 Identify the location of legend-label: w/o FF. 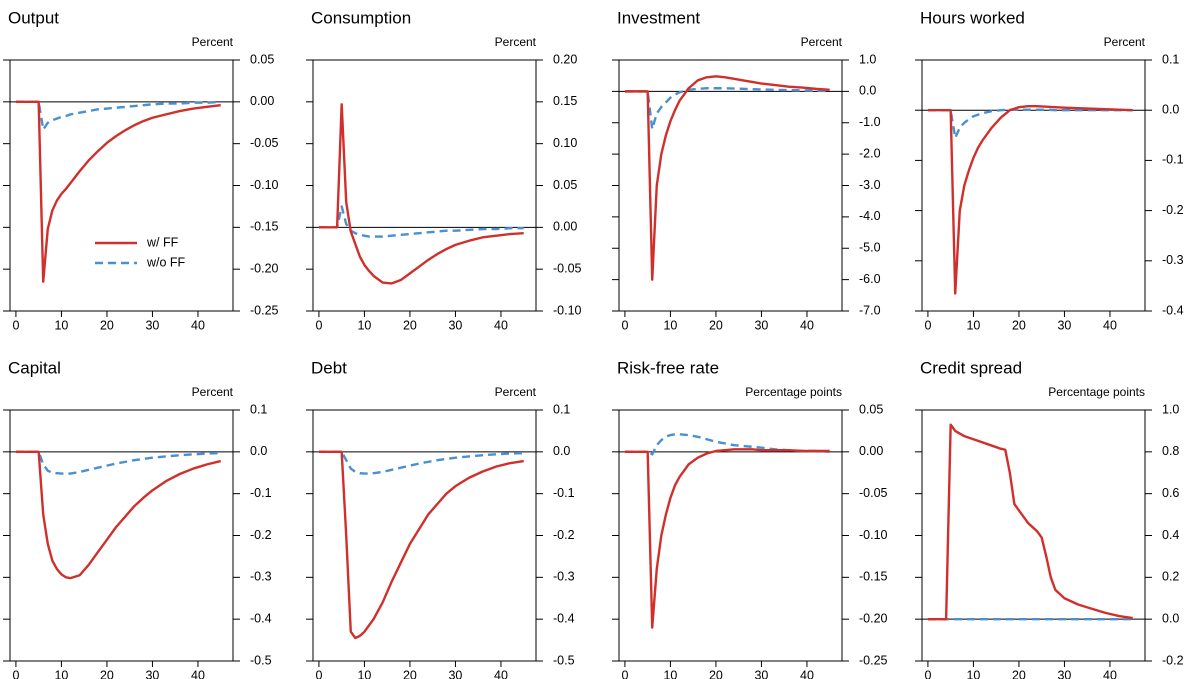
(166, 262).